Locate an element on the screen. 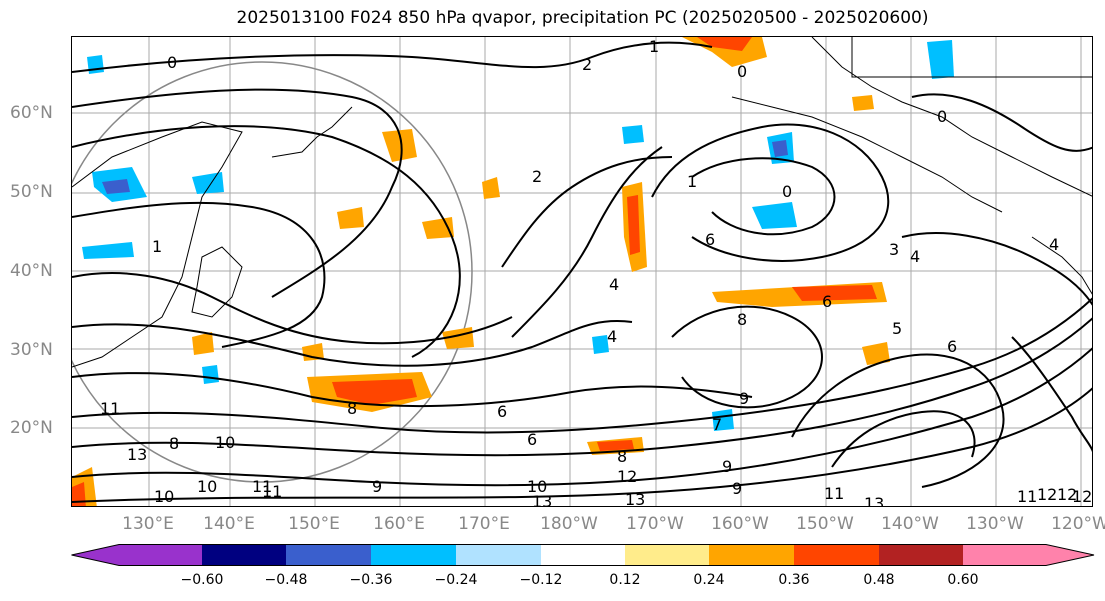 The height and width of the screenshot is (601, 1105). colorbar-segments is located at coordinates (582, 555).